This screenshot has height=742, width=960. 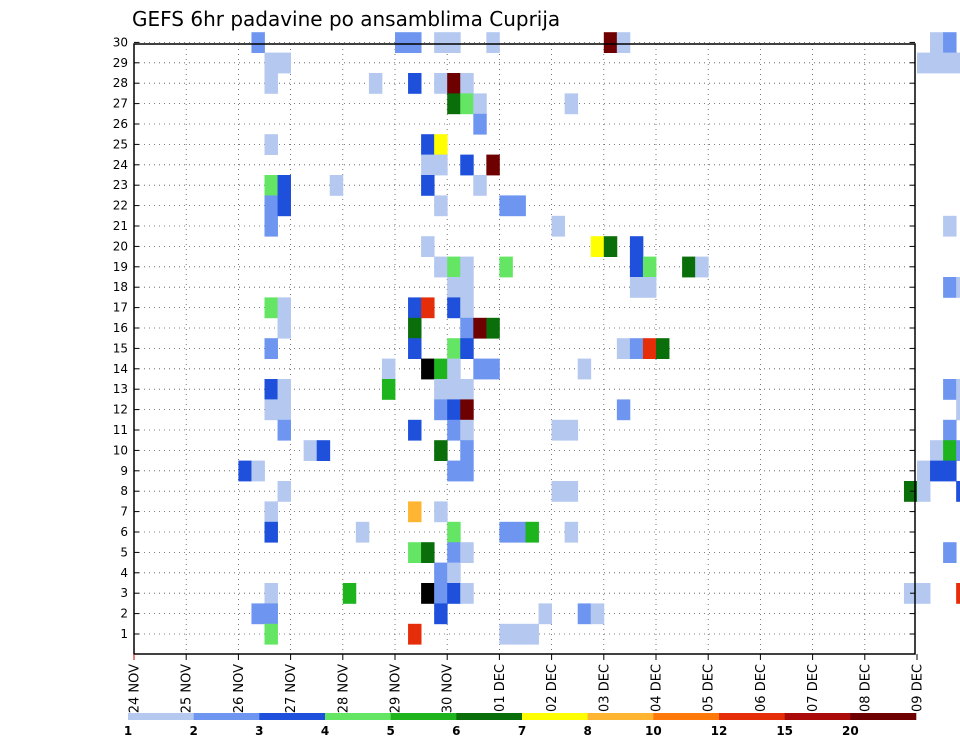 I want to click on x-tick-label: 04 DEC, so click(x=657, y=688).